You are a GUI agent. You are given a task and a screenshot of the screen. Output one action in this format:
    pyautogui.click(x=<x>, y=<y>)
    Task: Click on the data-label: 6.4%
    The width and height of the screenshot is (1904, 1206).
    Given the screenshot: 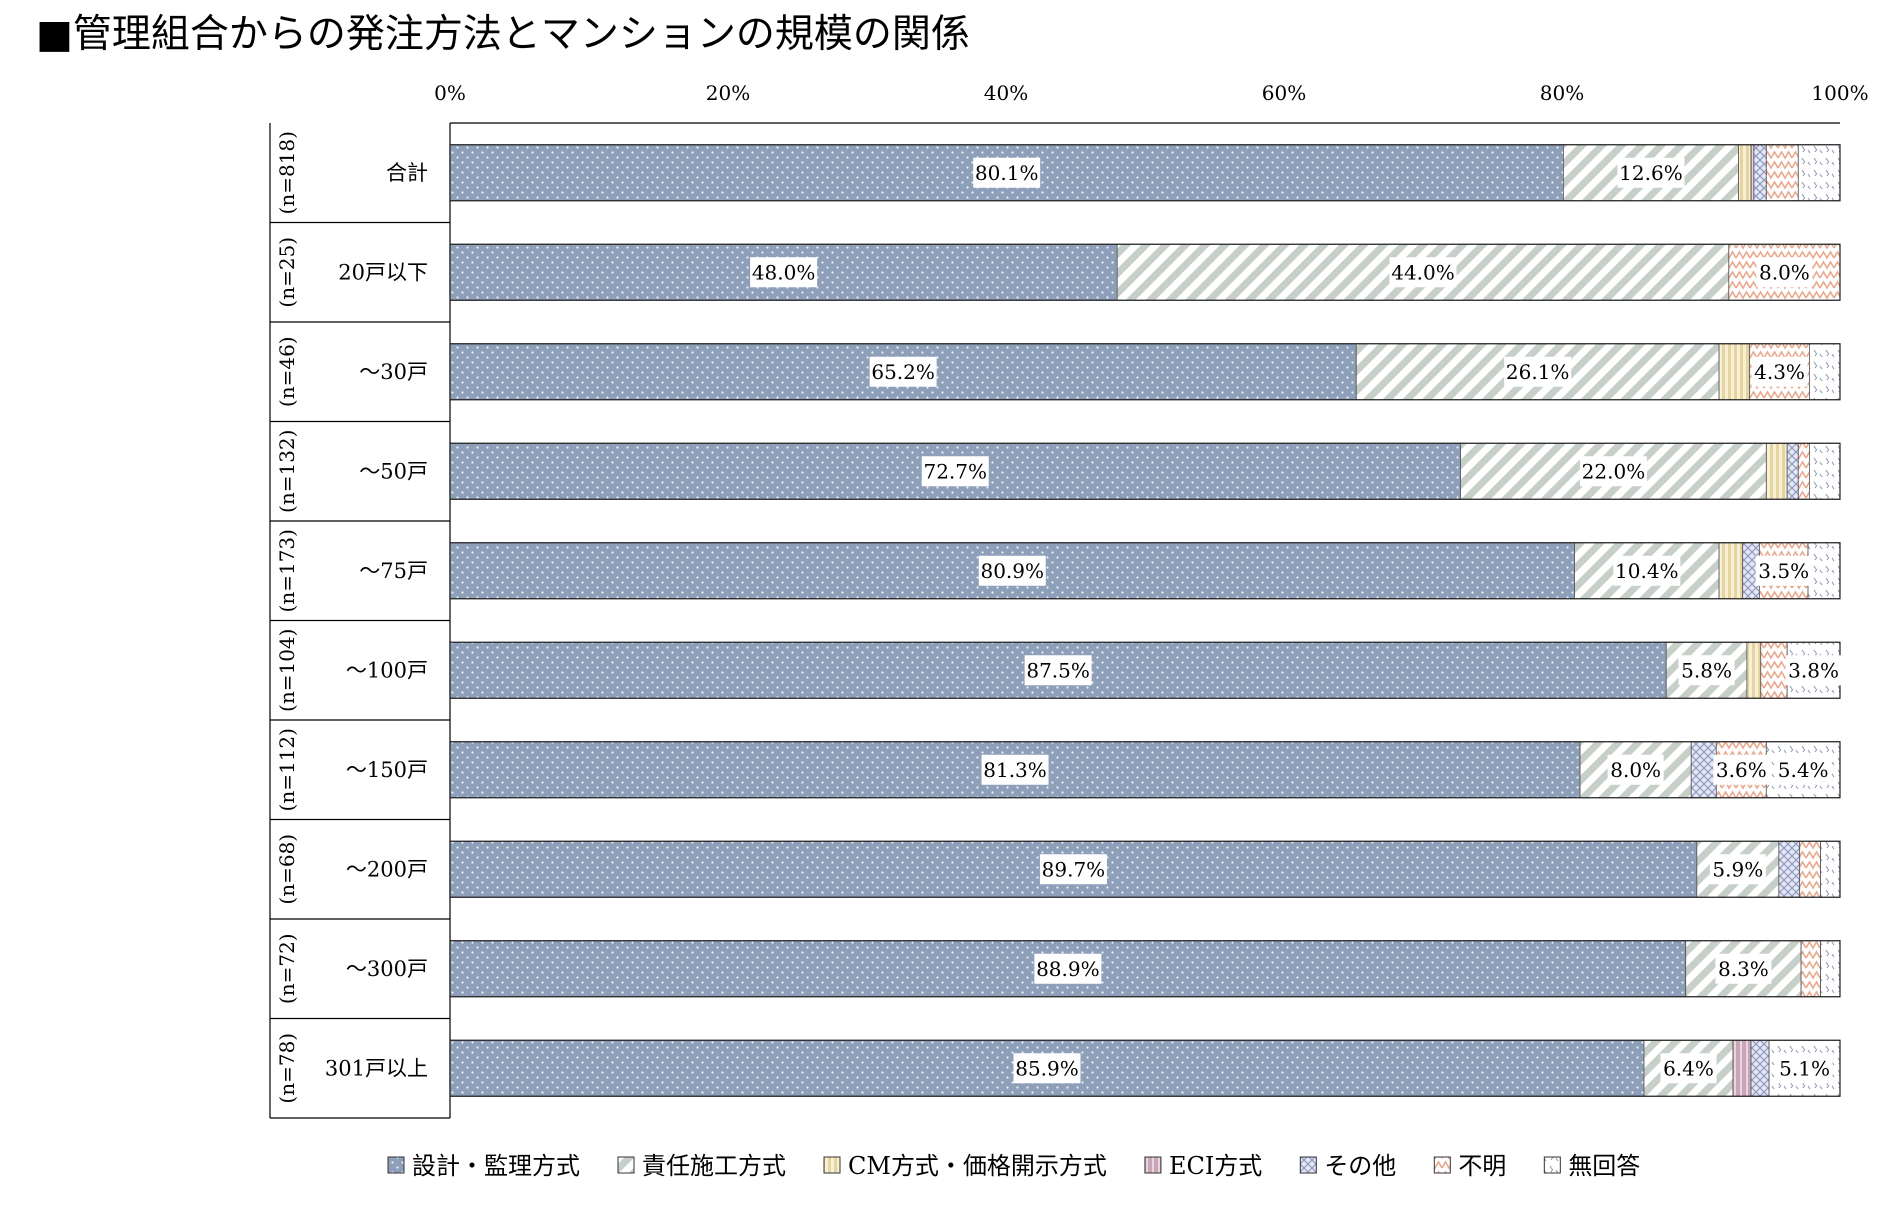 What is the action you would take?
    pyautogui.click(x=1688, y=1068)
    